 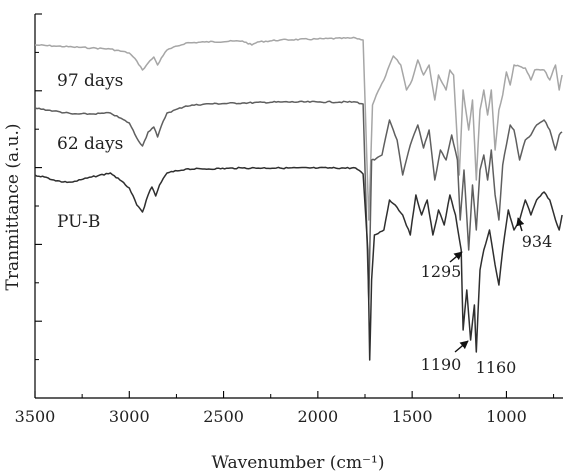 What do you see at coordinates (441, 271) in the screenshot?
I see `peak-label: 1295` at bounding box center [441, 271].